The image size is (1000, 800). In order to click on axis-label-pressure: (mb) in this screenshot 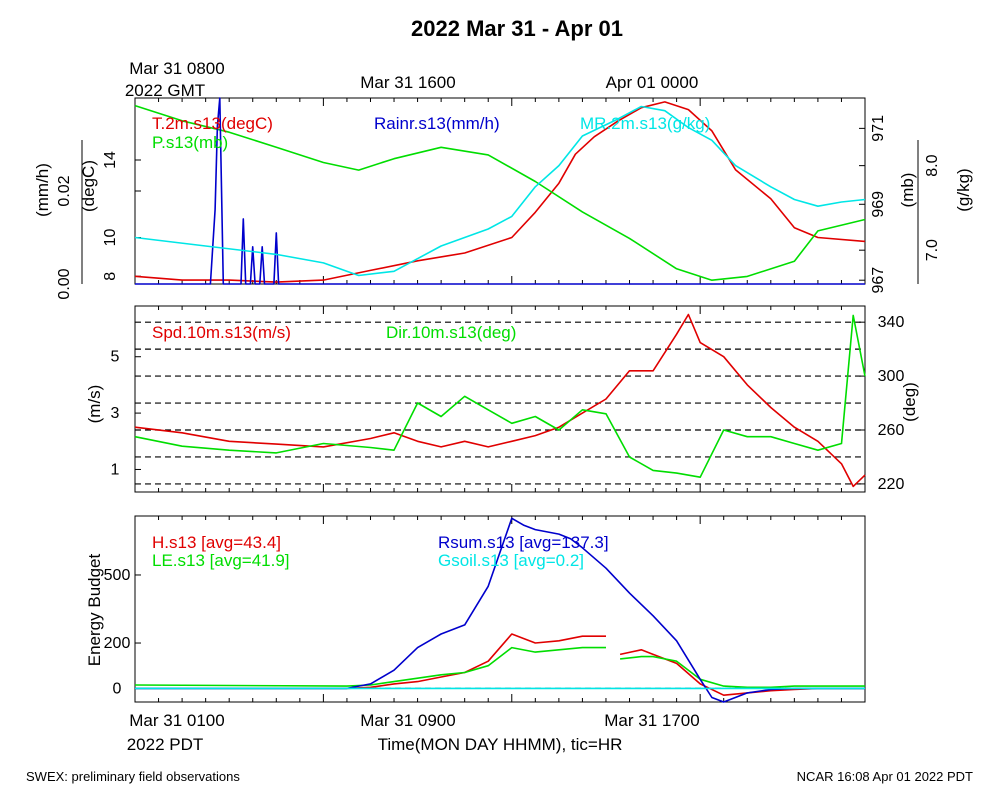, I will do `click(907, 190)`.